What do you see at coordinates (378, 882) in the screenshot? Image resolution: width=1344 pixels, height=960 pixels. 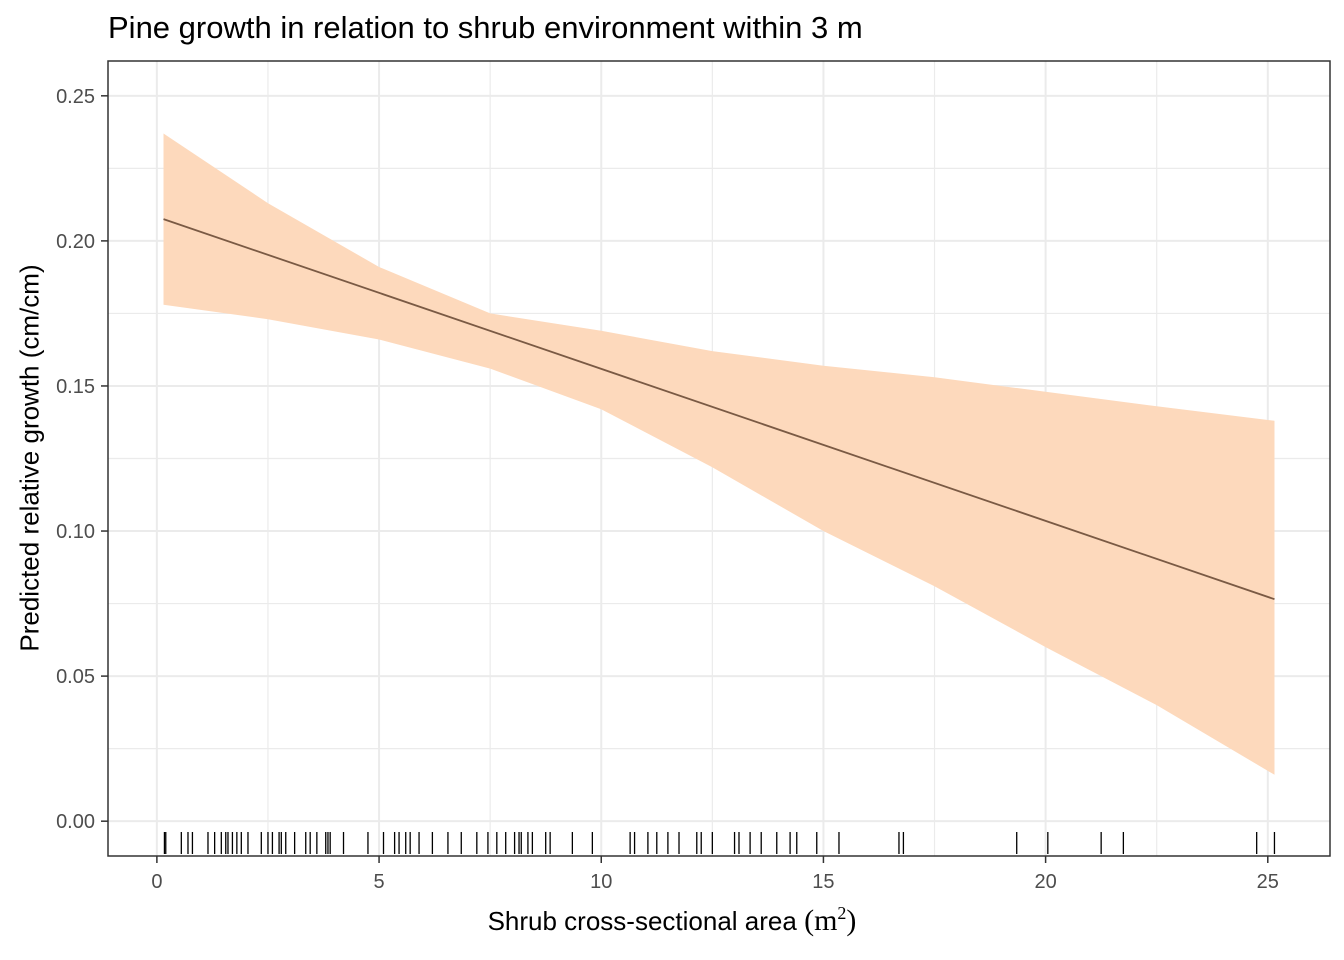 I see `x-tick-label: 5` at bounding box center [378, 882].